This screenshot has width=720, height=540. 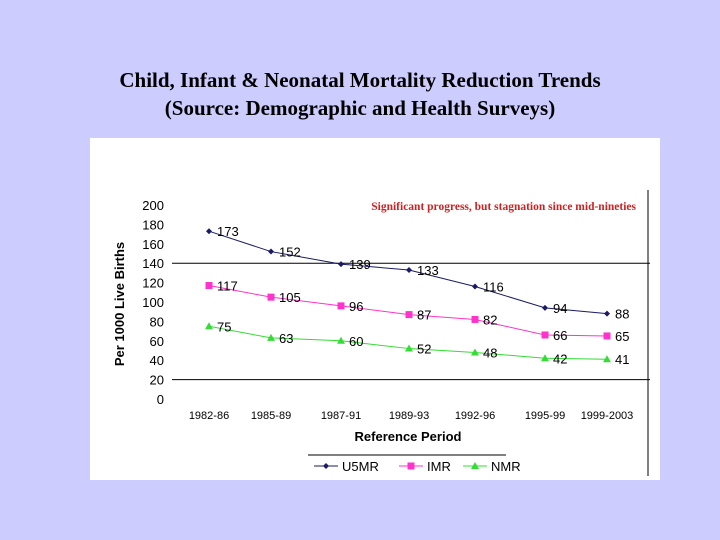 I want to click on y-tick-label: 0, so click(x=160, y=399).